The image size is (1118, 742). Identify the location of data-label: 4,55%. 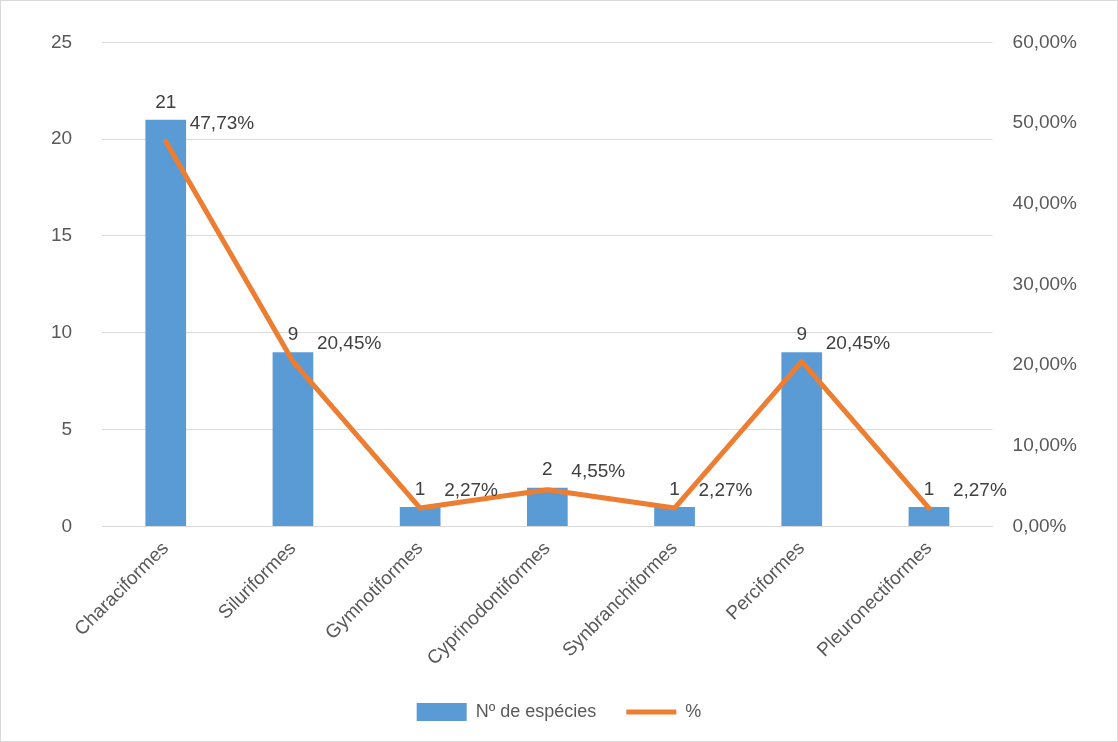
(598, 471).